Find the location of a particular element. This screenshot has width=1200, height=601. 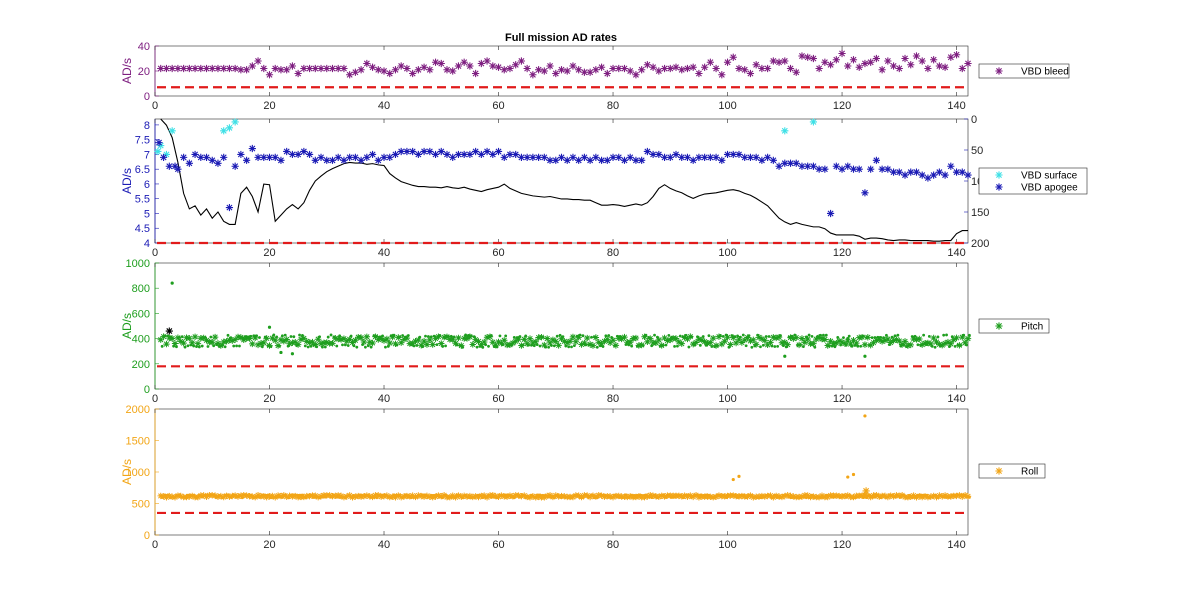

y-tick-label: 40 is located at coordinates (144, 47).